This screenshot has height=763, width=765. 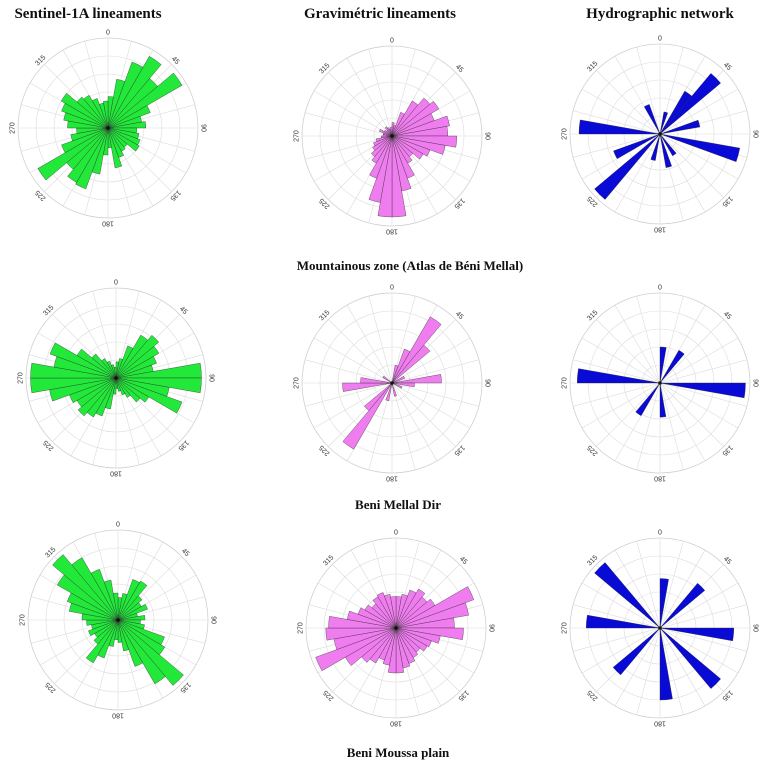 What do you see at coordinates (660, 14) in the screenshot?
I see `column-title-hydrographic: Hydrographic network` at bounding box center [660, 14].